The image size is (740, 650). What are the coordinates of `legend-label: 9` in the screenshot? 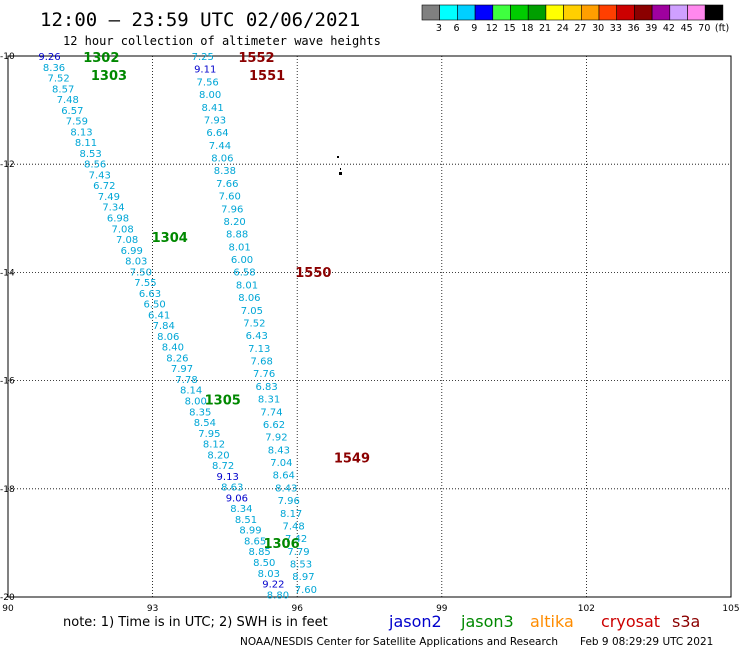 It's located at (474, 28).